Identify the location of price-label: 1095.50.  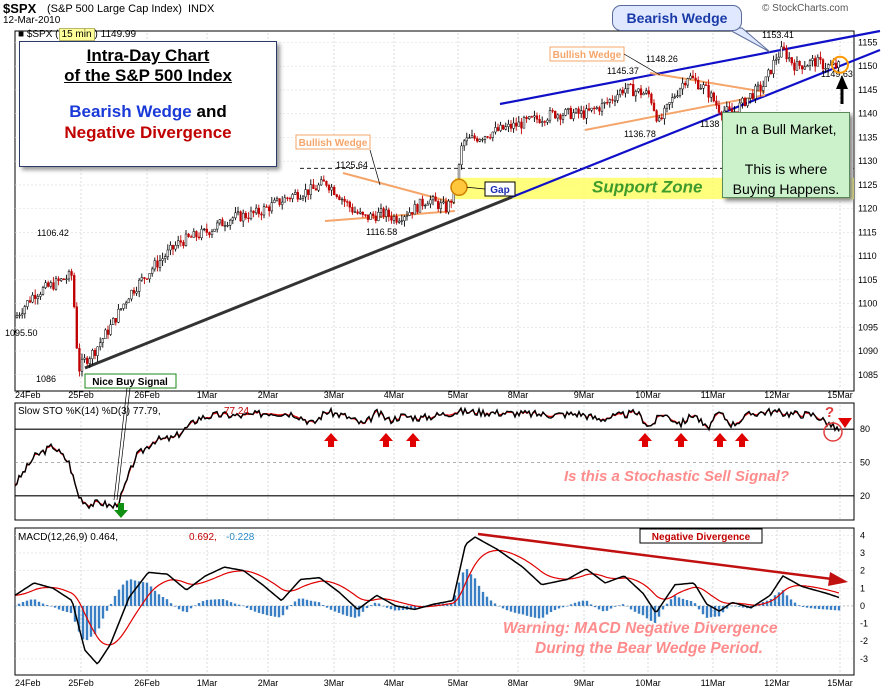
(21, 333).